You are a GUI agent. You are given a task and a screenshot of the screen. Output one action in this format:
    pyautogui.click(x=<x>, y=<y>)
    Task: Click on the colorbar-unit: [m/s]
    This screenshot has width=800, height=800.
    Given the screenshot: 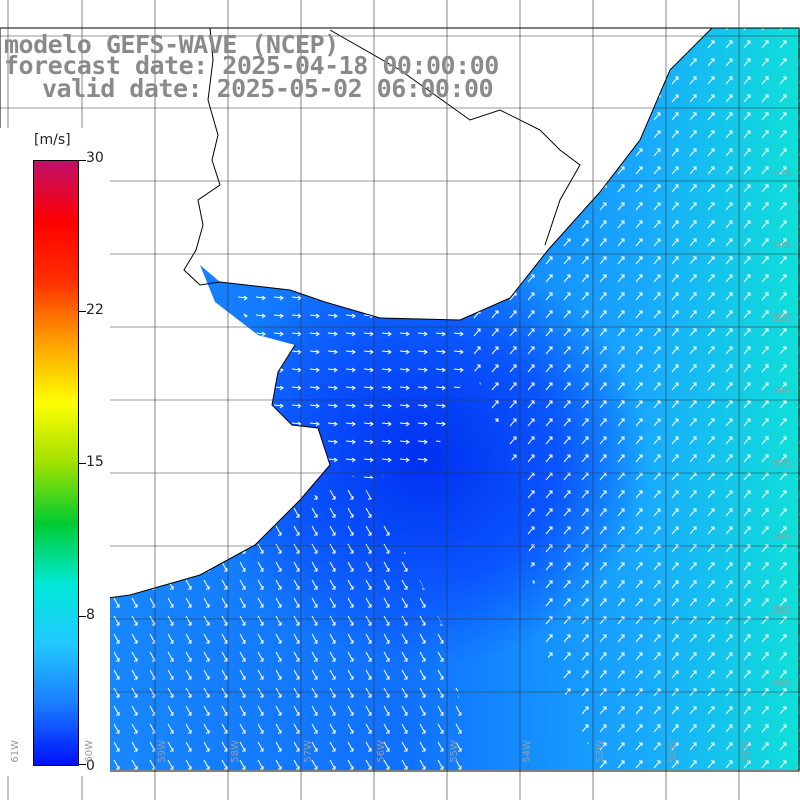 What is the action you would take?
    pyautogui.click(x=52, y=140)
    